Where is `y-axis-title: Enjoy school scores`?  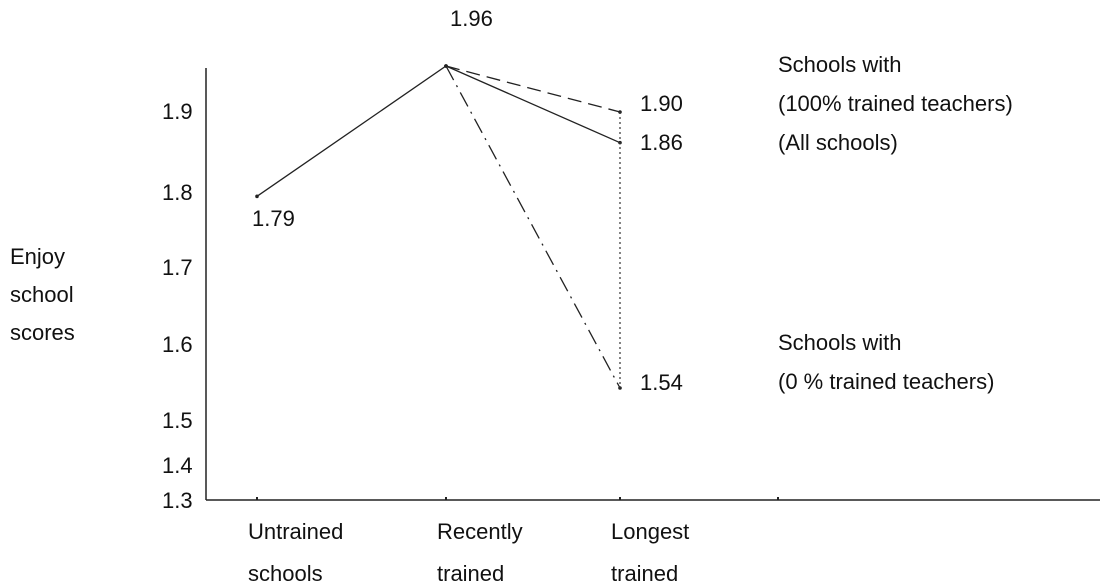
y-axis-title: Enjoy school scores is located at coordinates (42, 294).